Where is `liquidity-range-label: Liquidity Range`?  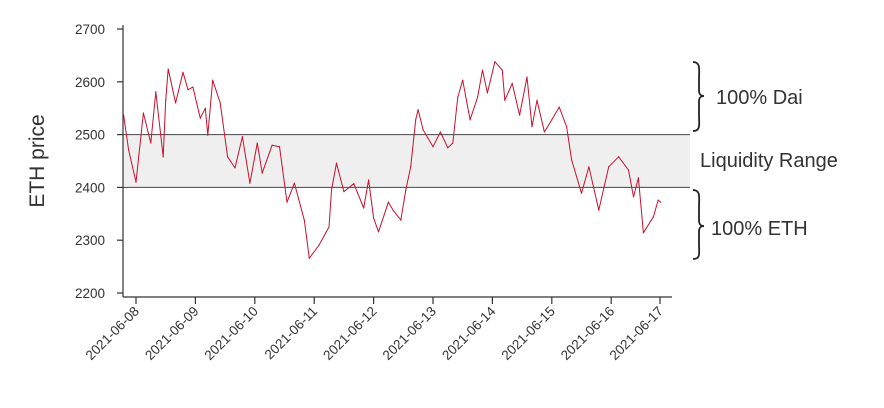 liquidity-range-label: Liquidity Range is located at coordinates (769, 161).